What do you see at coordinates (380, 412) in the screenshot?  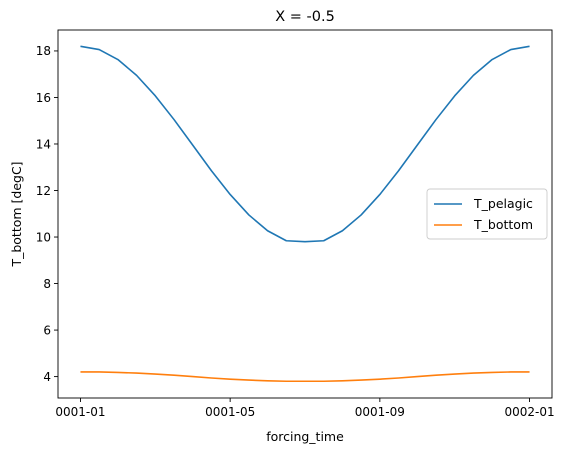 I see `x-tick-label: 0001-09` at bounding box center [380, 412].